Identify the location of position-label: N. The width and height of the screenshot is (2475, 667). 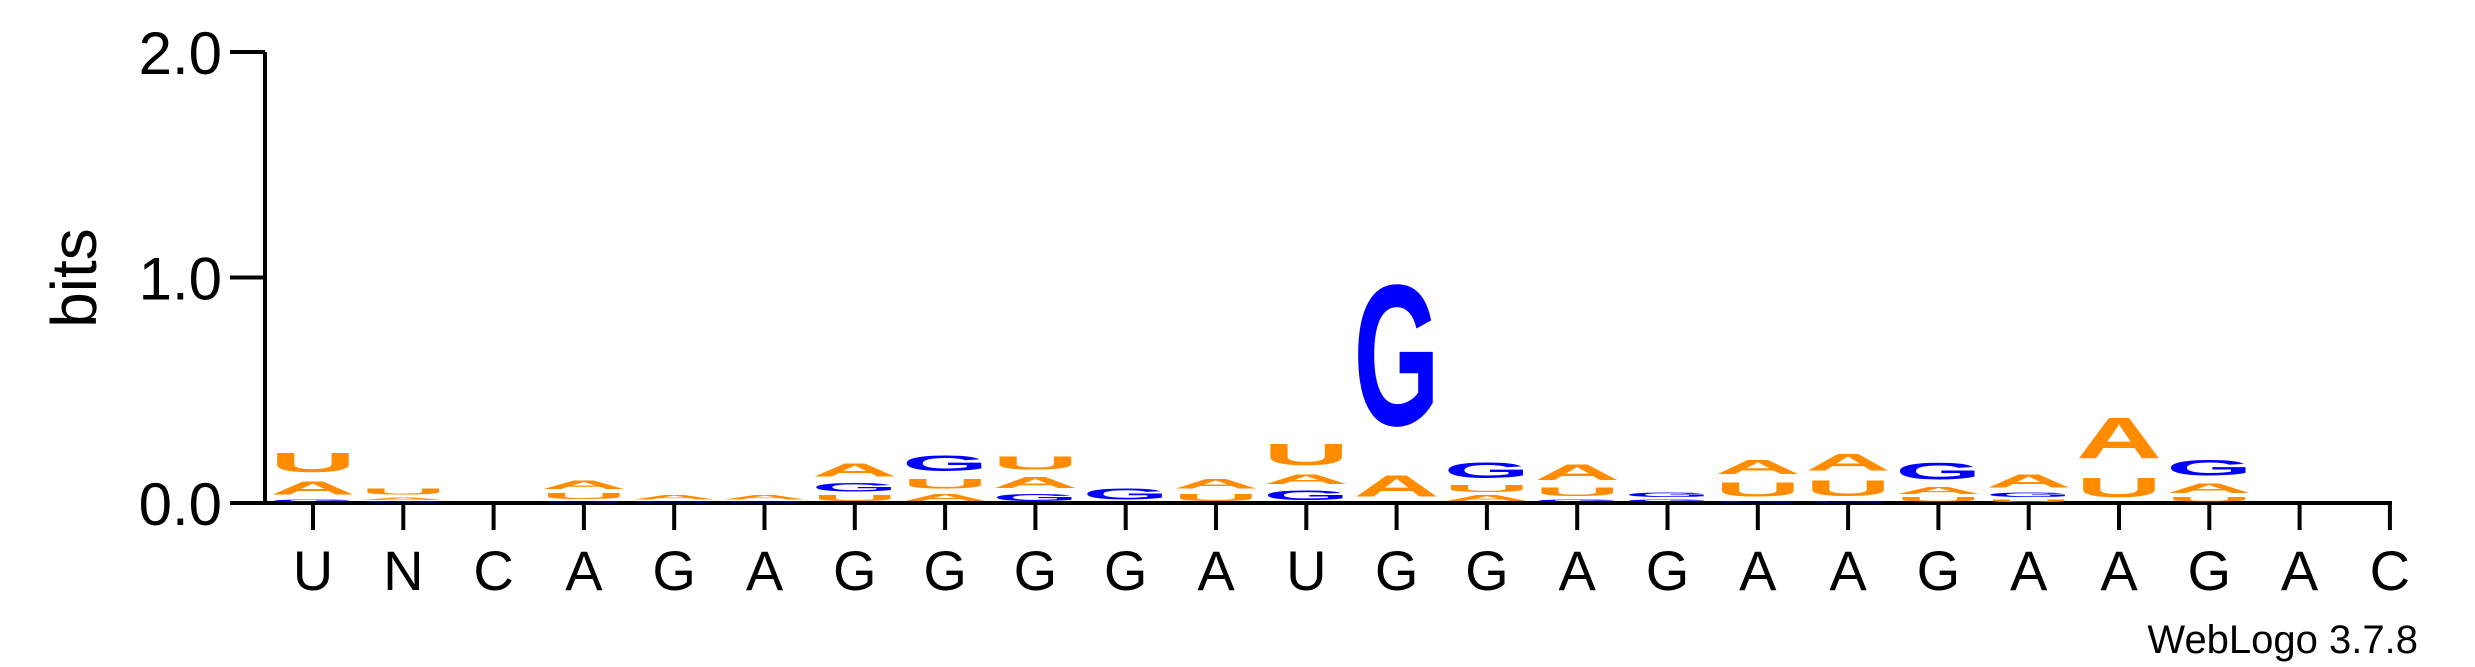
(403, 570).